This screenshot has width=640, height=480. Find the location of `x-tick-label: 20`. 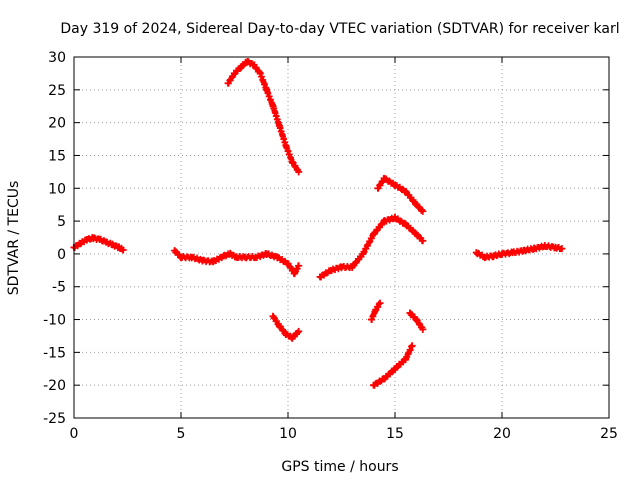

x-tick-label: 20 is located at coordinates (502, 434).